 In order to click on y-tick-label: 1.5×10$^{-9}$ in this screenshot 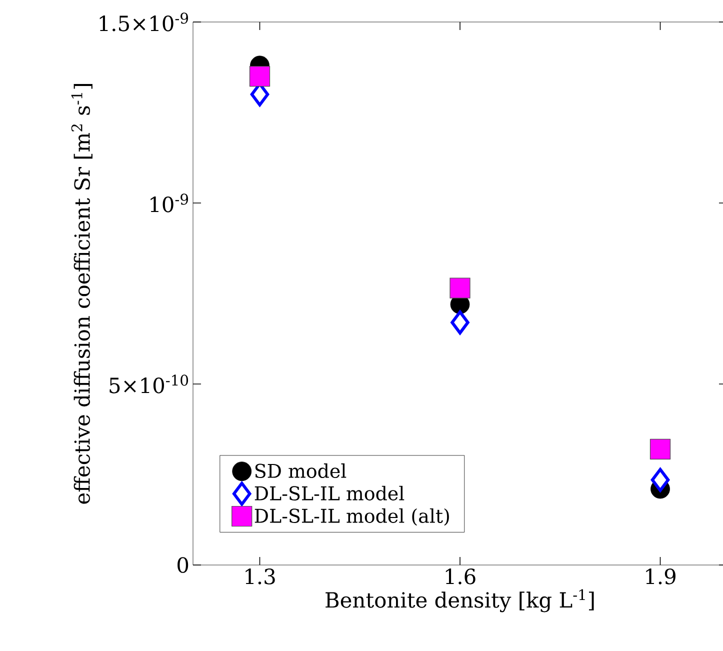, I will do `click(144, 22)`.